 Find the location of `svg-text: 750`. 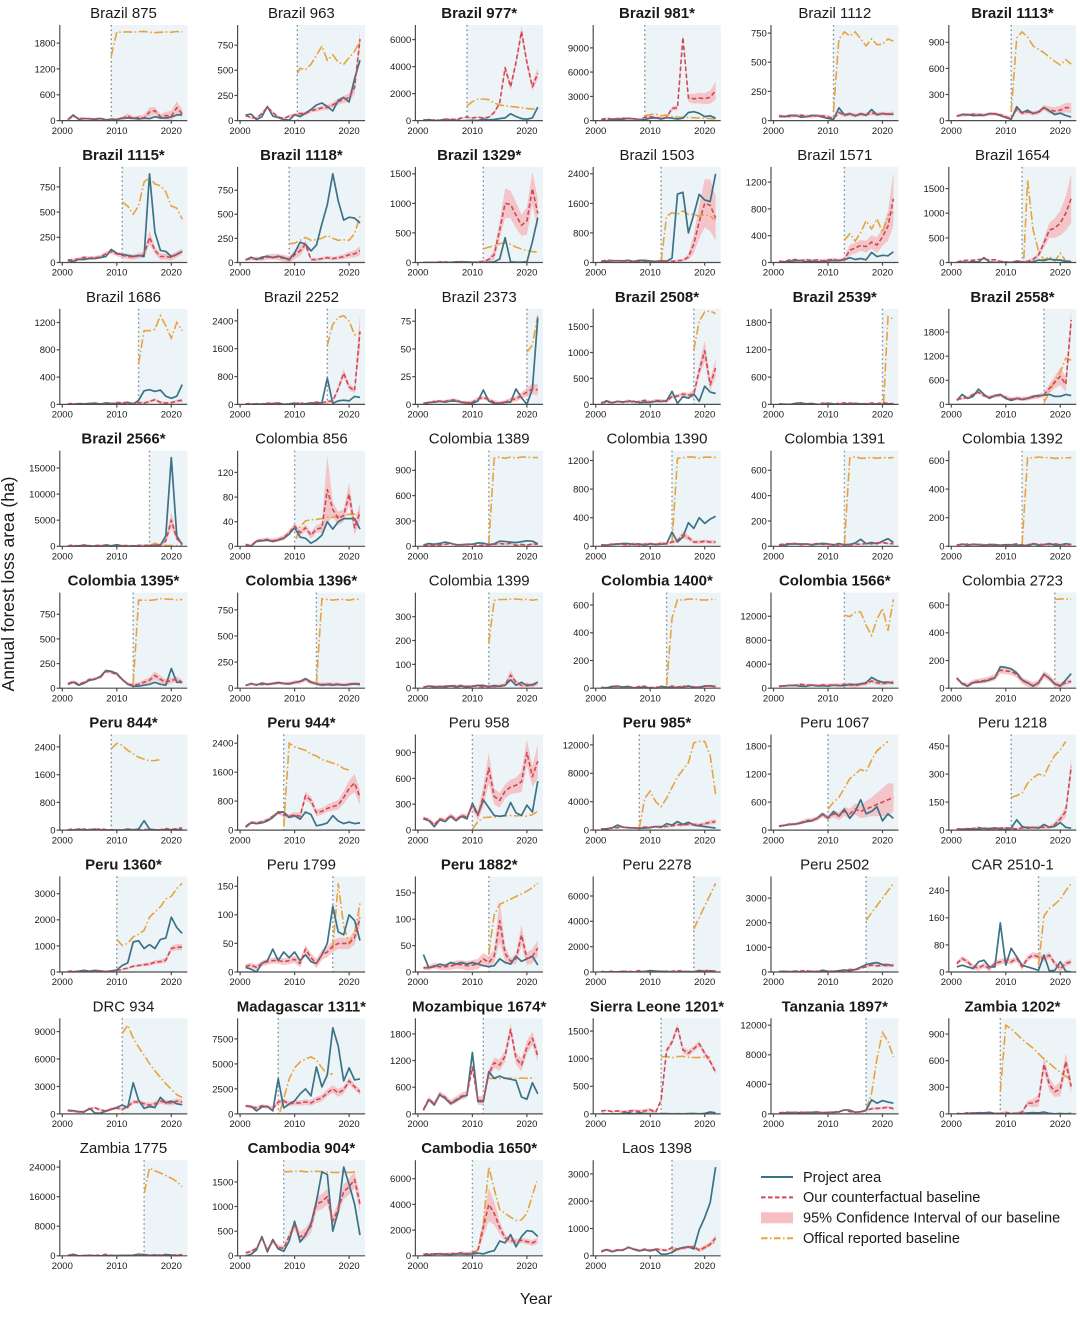

svg-text: 750 is located at coordinates (226, 46).